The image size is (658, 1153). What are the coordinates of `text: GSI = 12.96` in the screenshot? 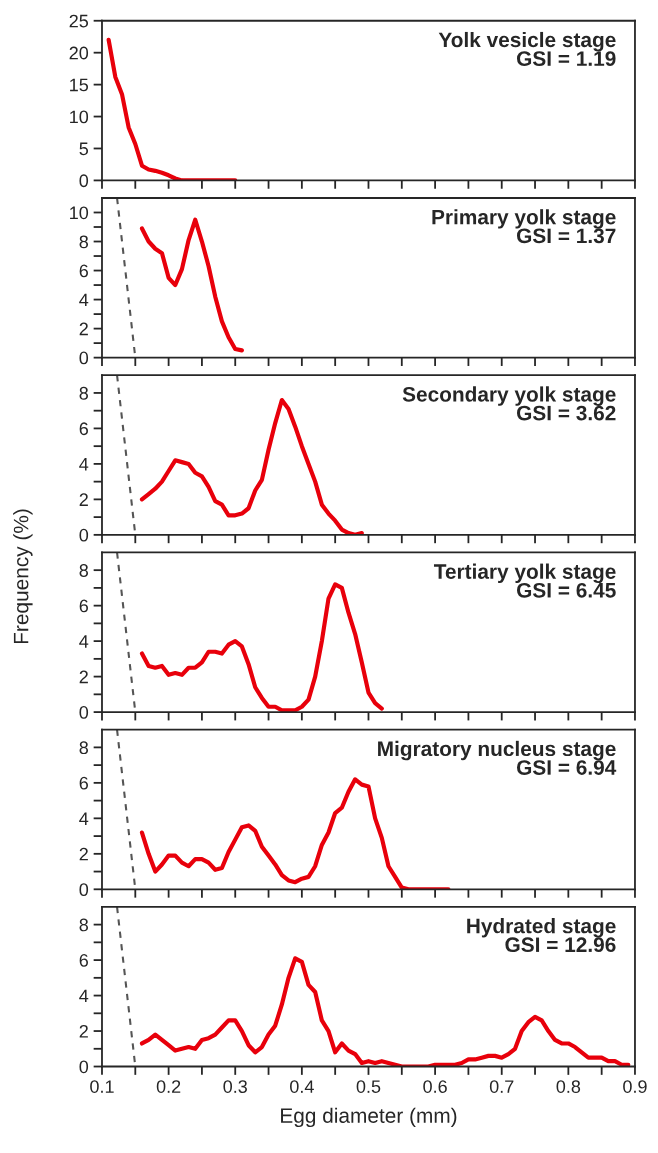 It's located at (560, 945).